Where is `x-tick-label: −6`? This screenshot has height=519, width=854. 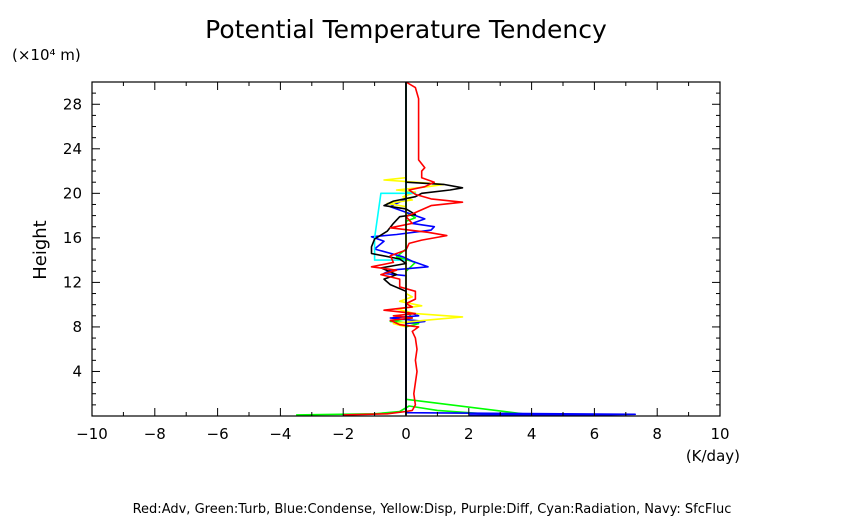
x-tick-label: −6 is located at coordinates (218, 434).